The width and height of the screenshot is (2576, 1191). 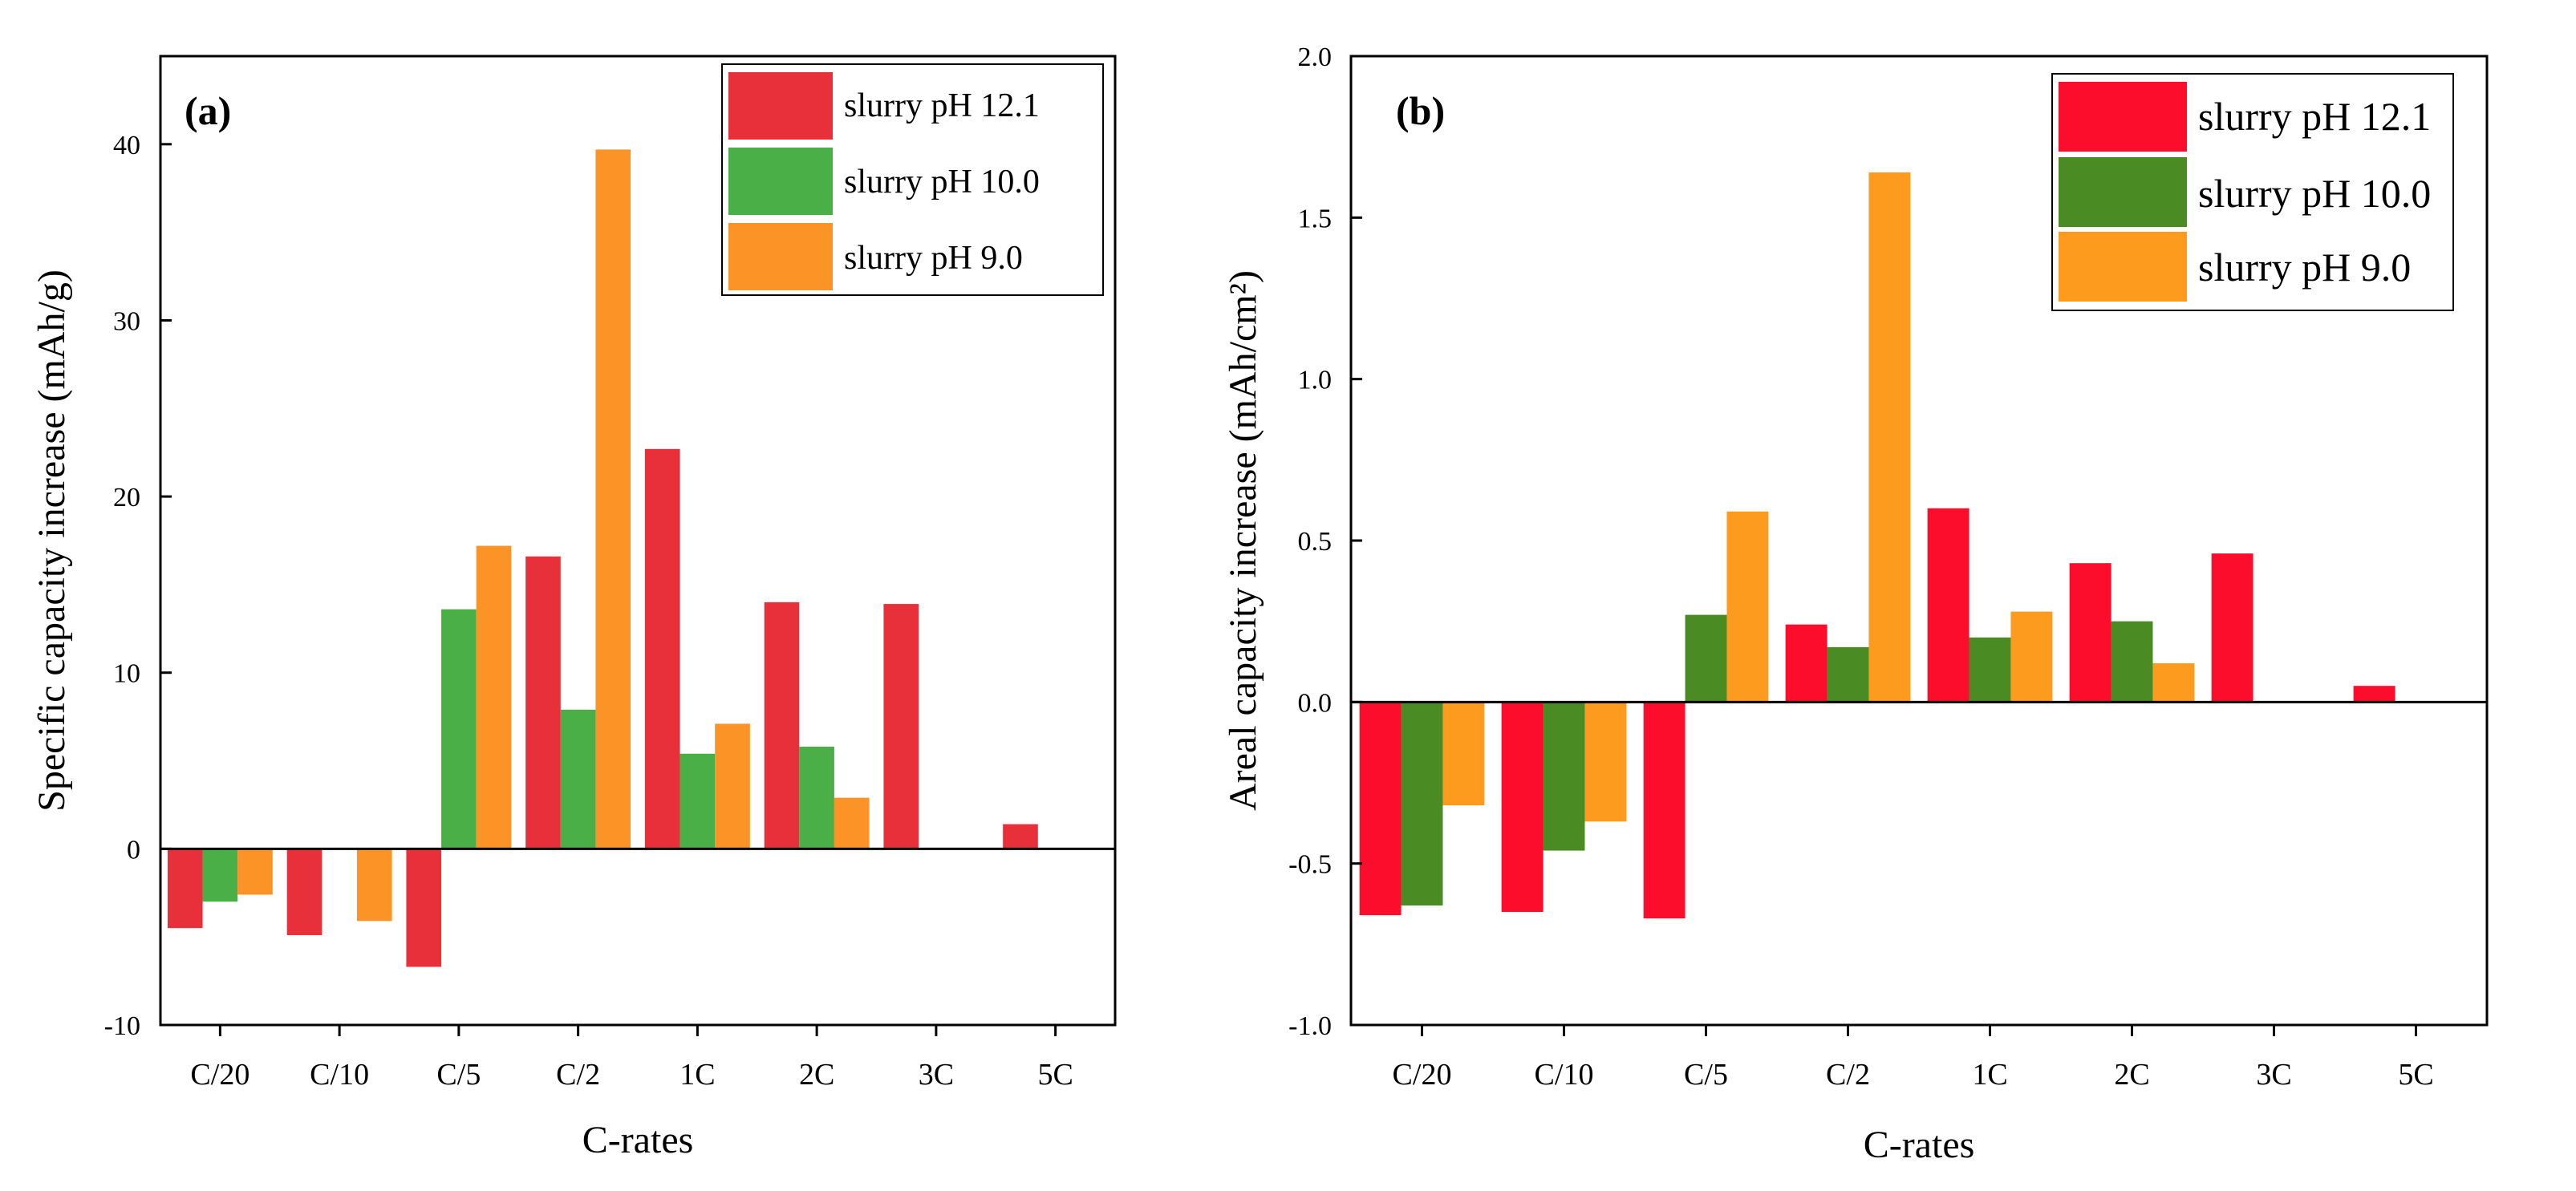 I want to click on panel-a-x-axis-title: C-rates, so click(x=638, y=1140).